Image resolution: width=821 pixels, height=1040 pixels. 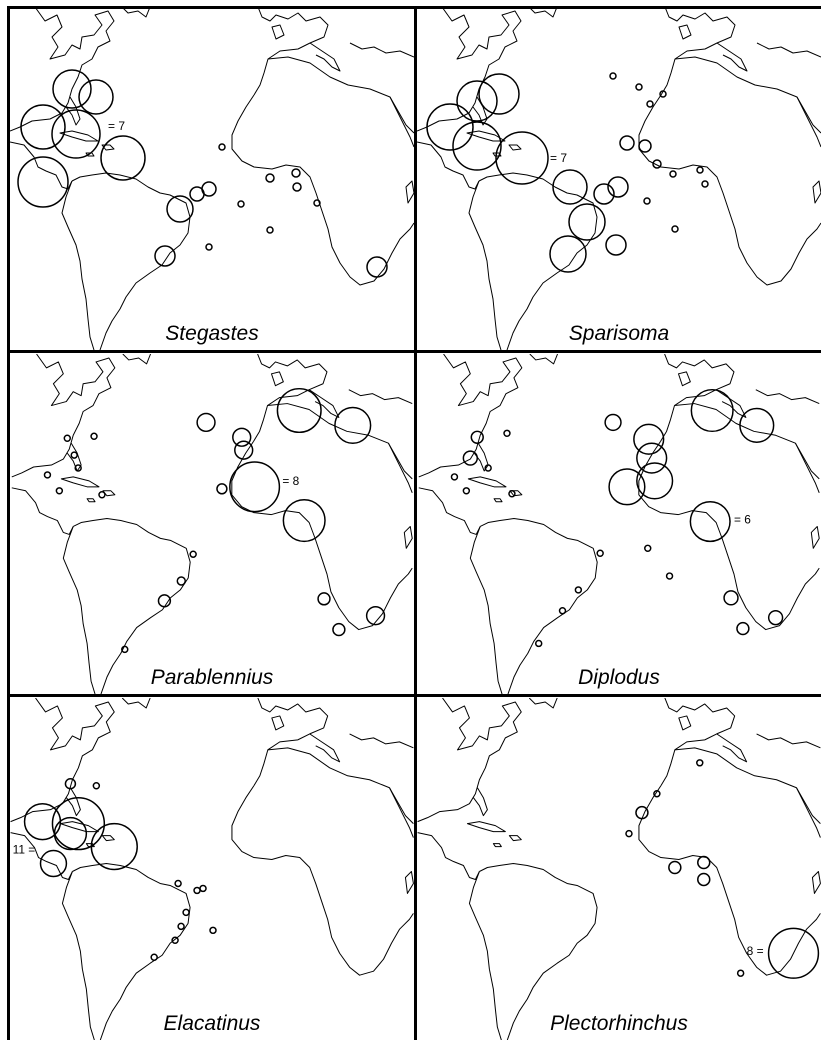 I want to click on scale-label: = 8, so click(x=290, y=481).